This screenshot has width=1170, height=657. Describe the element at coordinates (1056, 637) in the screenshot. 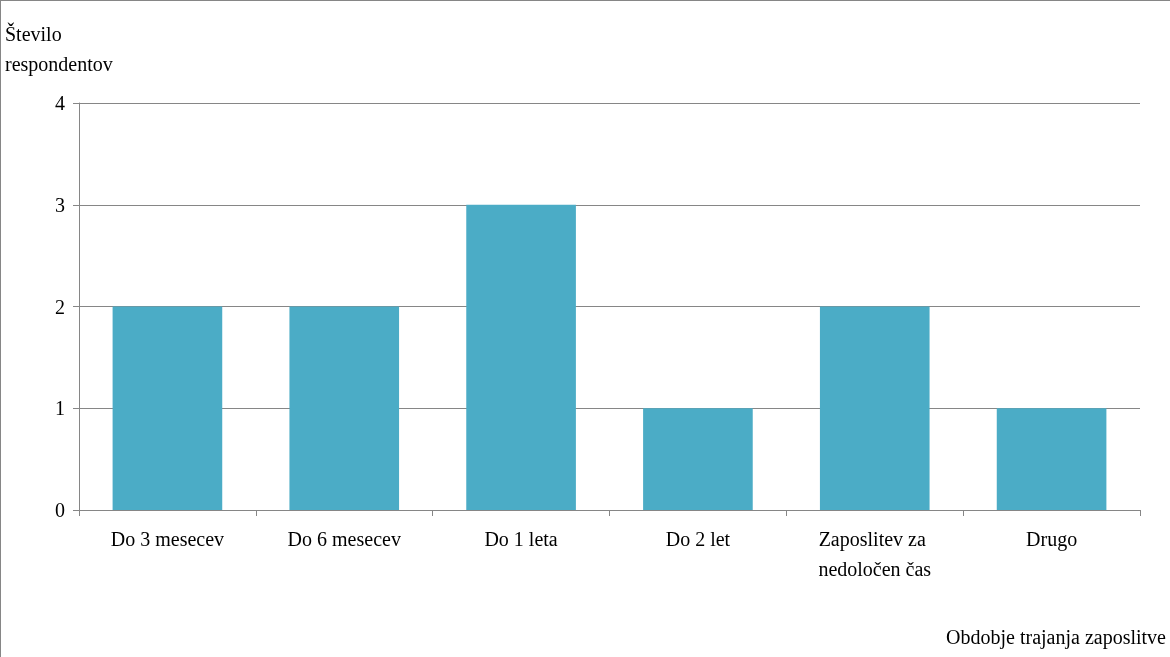

I see `x-axis-title: Obdobje trajanja zaposlitve` at that location.